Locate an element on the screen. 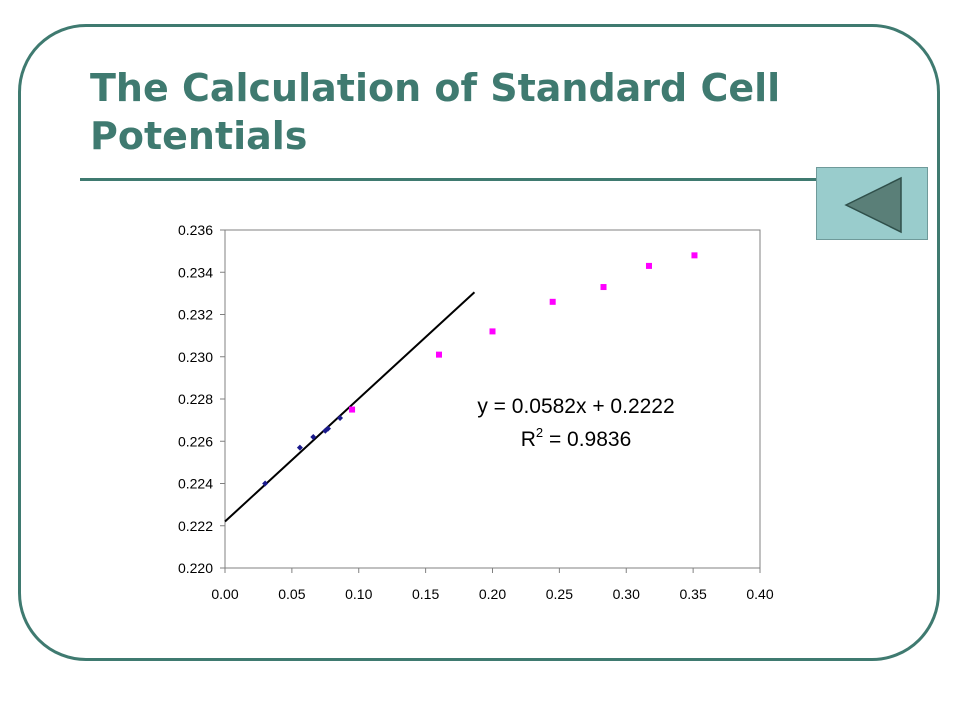 The width and height of the screenshot is (960, 720). y-tick-label: 0.220 is located at coordinates (195, 568).